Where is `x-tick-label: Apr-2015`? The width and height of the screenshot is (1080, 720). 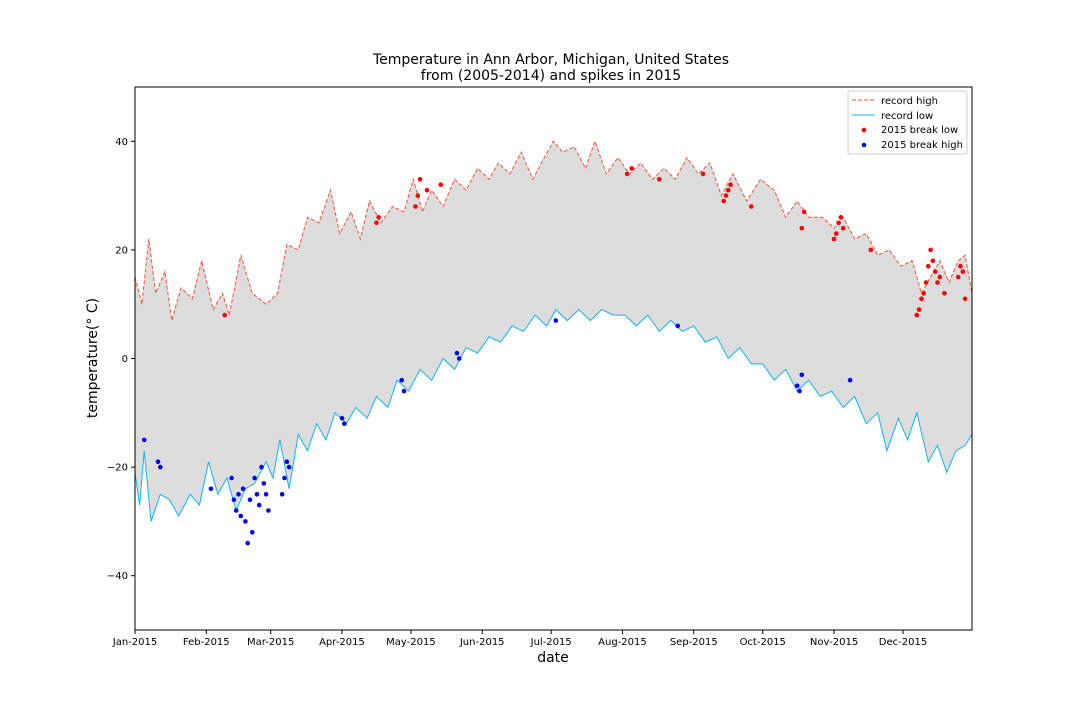
x-tick-label: Apr-2015 is located at coordinates (342, 642).